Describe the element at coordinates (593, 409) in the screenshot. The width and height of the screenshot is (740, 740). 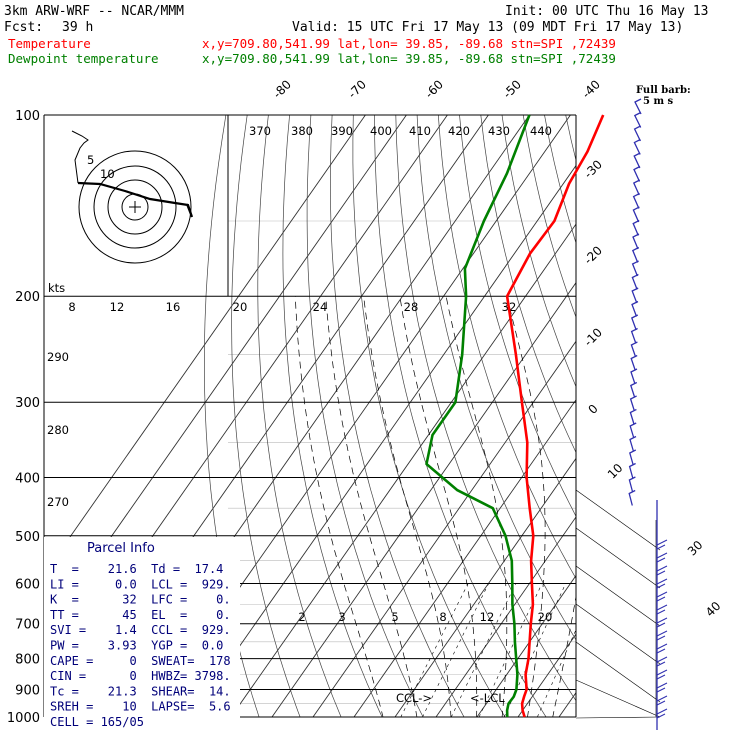
I see `isotherm-label: 0` at that location.